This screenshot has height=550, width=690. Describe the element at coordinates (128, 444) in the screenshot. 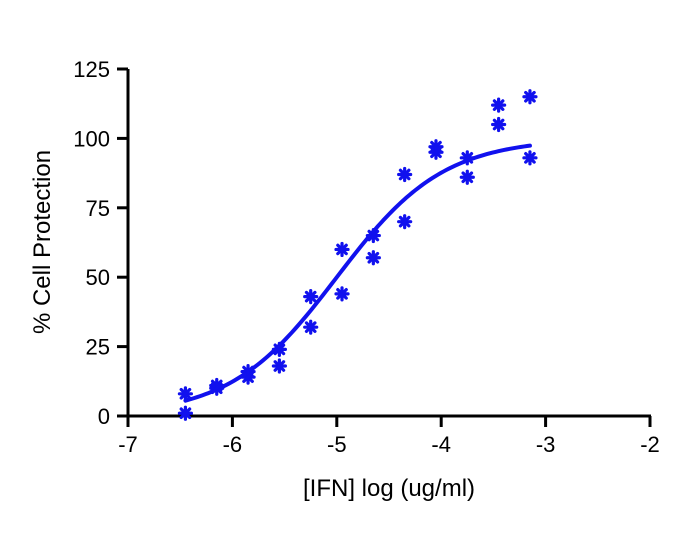

I see `x-tick-label: -7` at that location.